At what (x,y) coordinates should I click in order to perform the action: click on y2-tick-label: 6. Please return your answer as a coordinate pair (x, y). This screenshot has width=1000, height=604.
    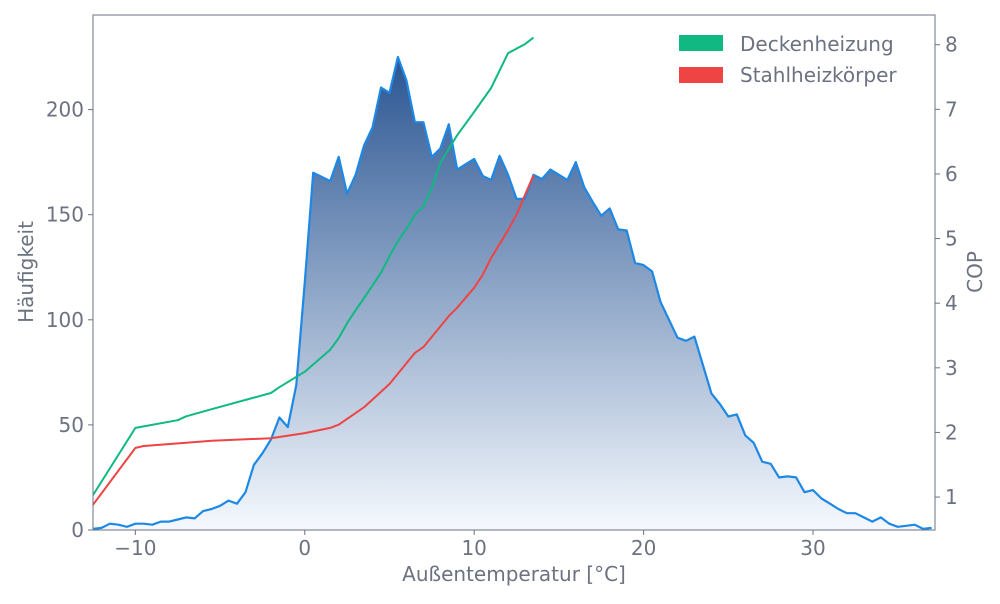
    Looking at the image, I should click on (951, 174).